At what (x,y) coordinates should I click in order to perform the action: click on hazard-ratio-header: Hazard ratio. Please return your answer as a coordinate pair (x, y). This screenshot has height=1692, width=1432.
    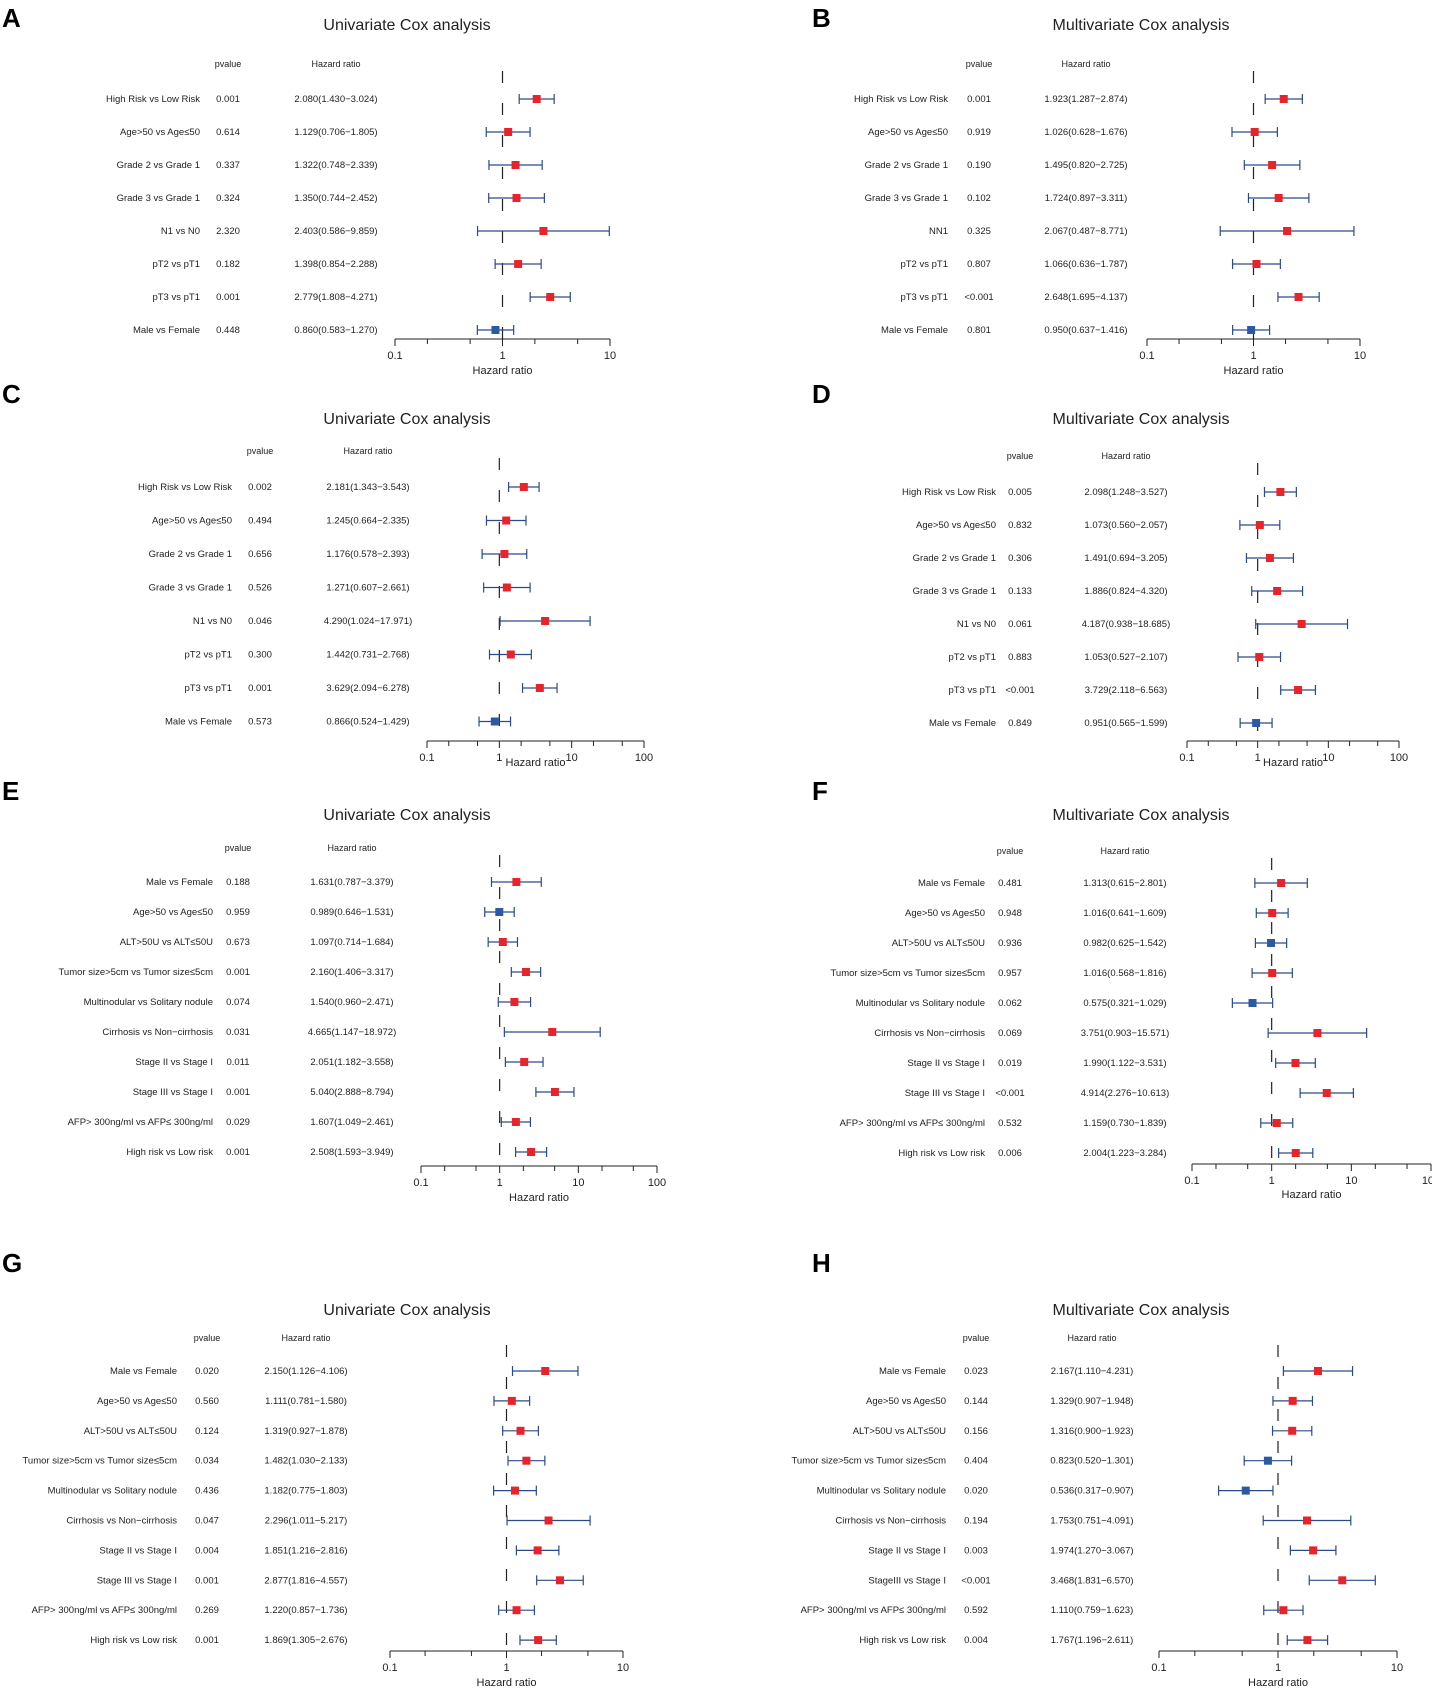
    Looking at the image, I should click on (351, 848).